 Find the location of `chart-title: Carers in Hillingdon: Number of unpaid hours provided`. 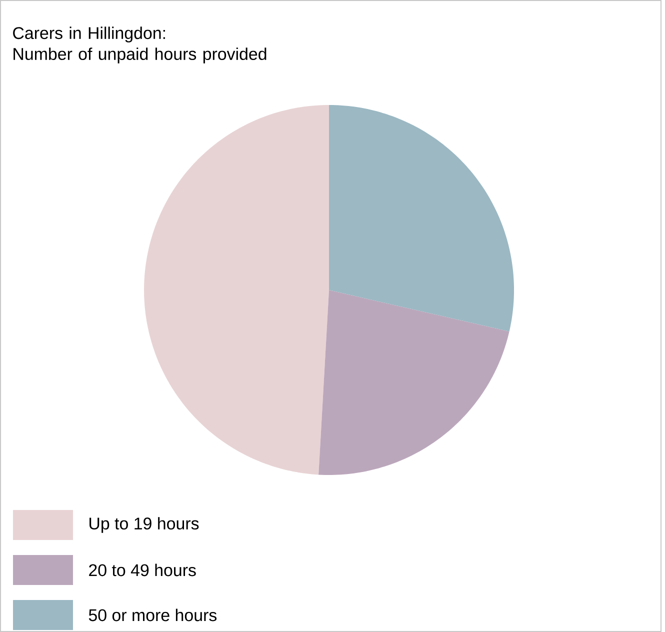

chart-title: Carers in Hillingdon: Number of unpaid hours provided is located at coordinates (139, 45).